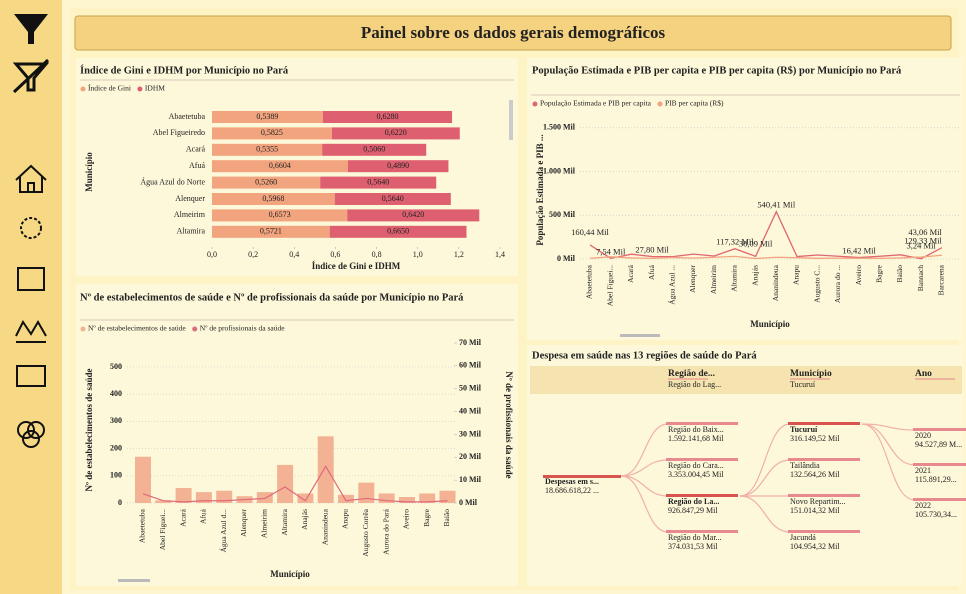 This screenshot has width=966, height=594. I want to click on data-label: 160,44 Mil, so click(590, 232).